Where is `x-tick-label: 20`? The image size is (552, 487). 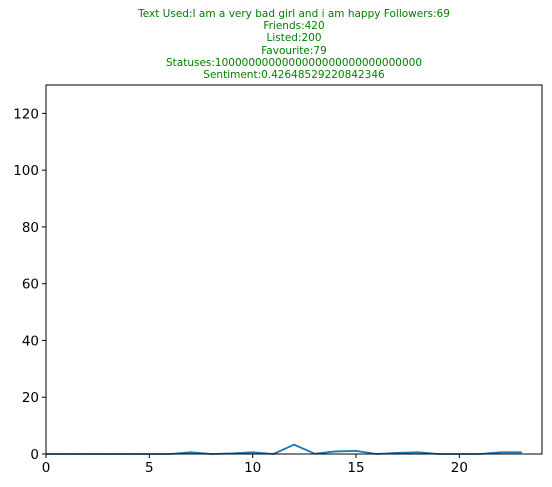 x-tick-label: 20 is located at coordinates (459, 468).